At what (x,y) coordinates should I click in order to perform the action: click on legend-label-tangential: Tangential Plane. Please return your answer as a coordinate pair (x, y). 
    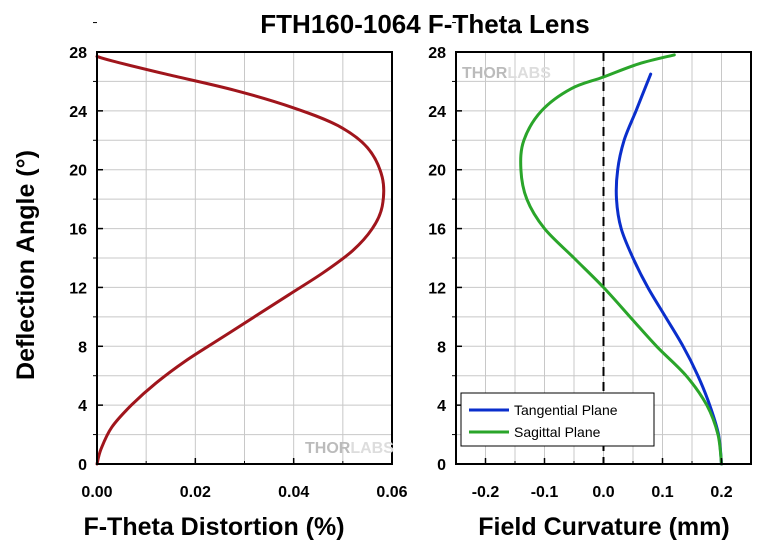
    Looking at the image, I should click on (566, 410).